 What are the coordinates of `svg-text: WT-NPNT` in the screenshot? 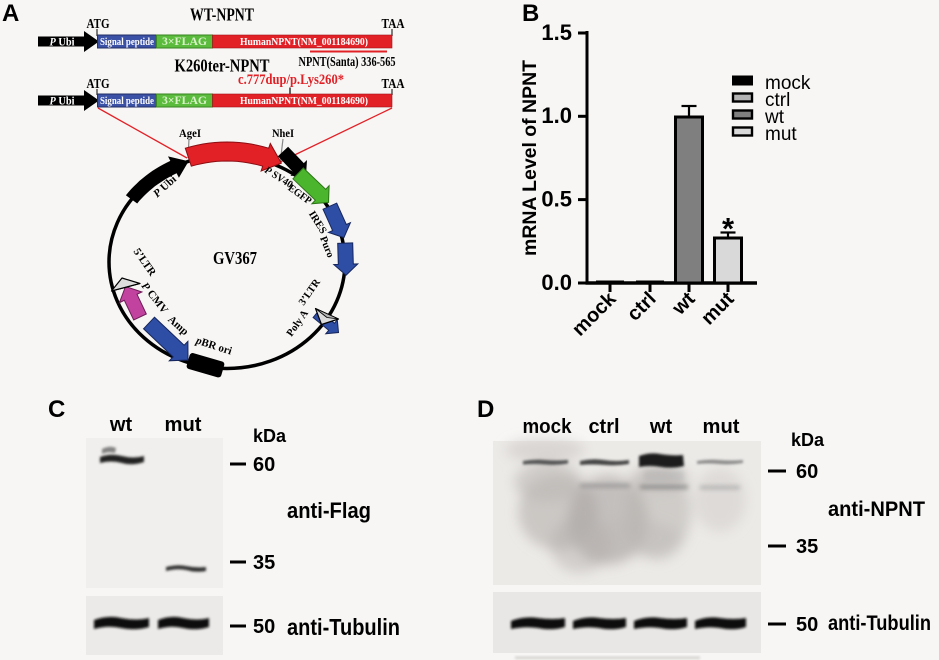 It's located at (222, 15).